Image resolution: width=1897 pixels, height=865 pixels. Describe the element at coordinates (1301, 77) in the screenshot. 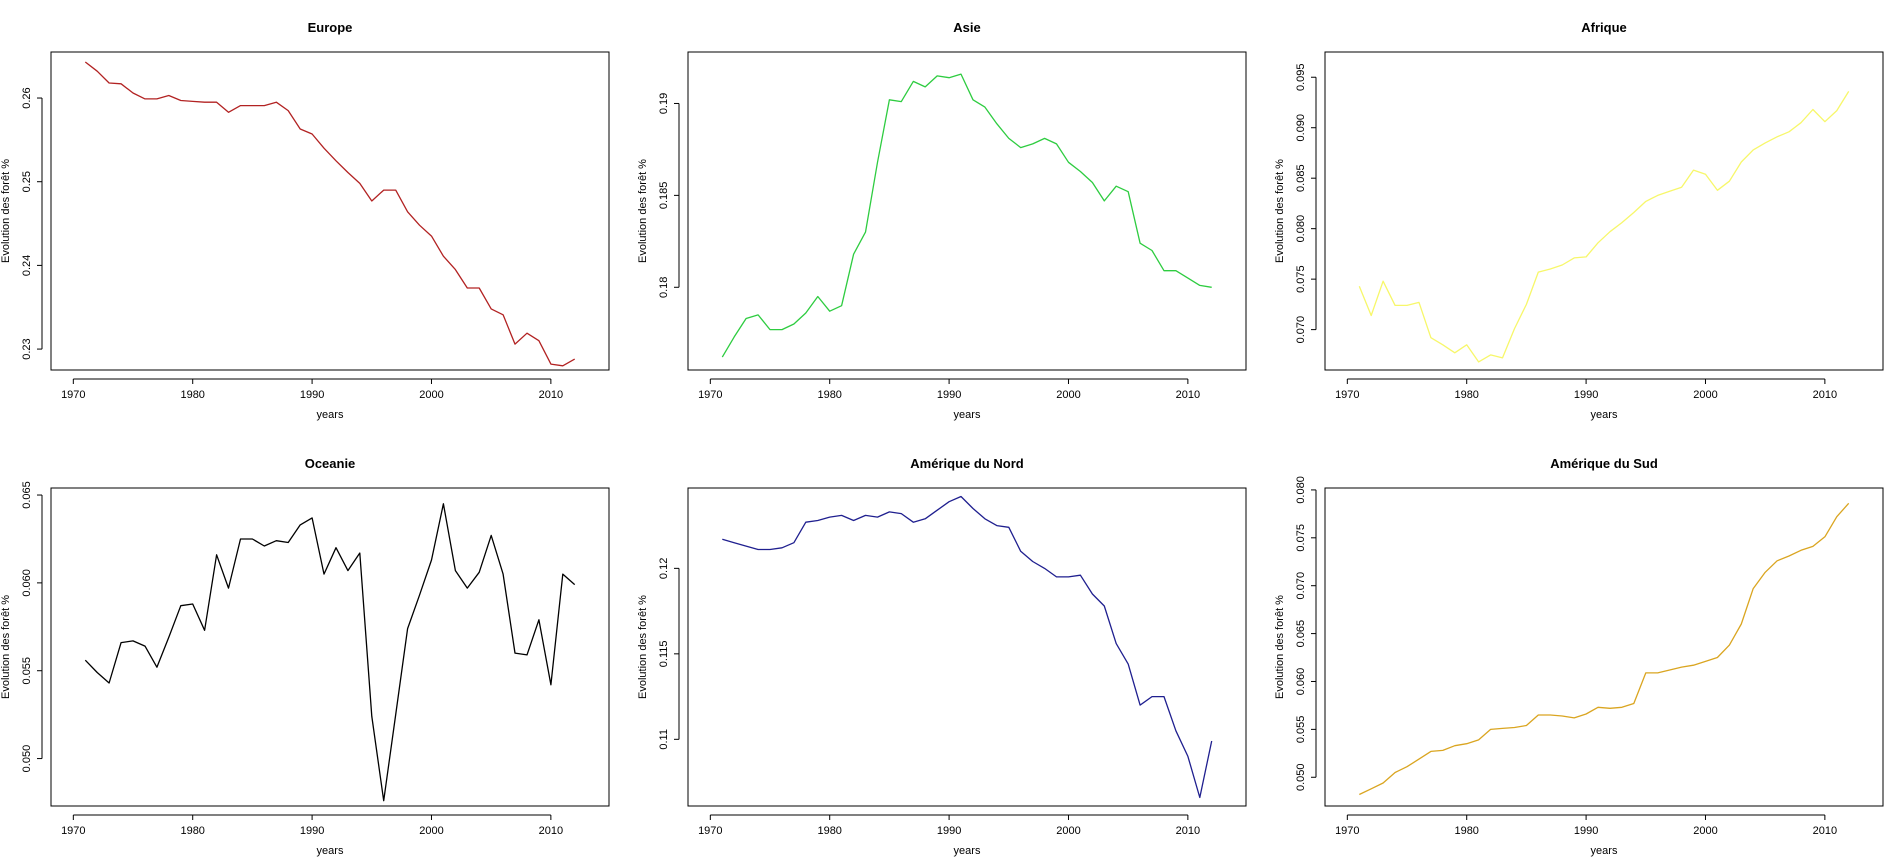

I see `y-tick-label: 0.095` at that location.